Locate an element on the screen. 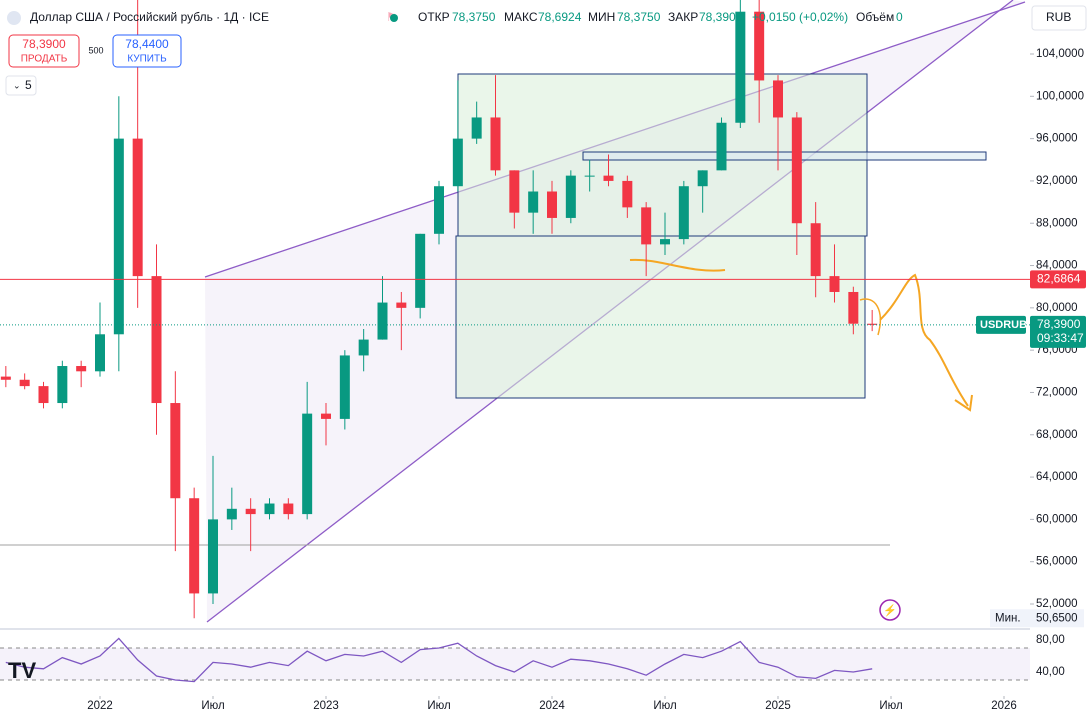  y-tick-label: 52,0000 is located at coordinates (1057, 604).